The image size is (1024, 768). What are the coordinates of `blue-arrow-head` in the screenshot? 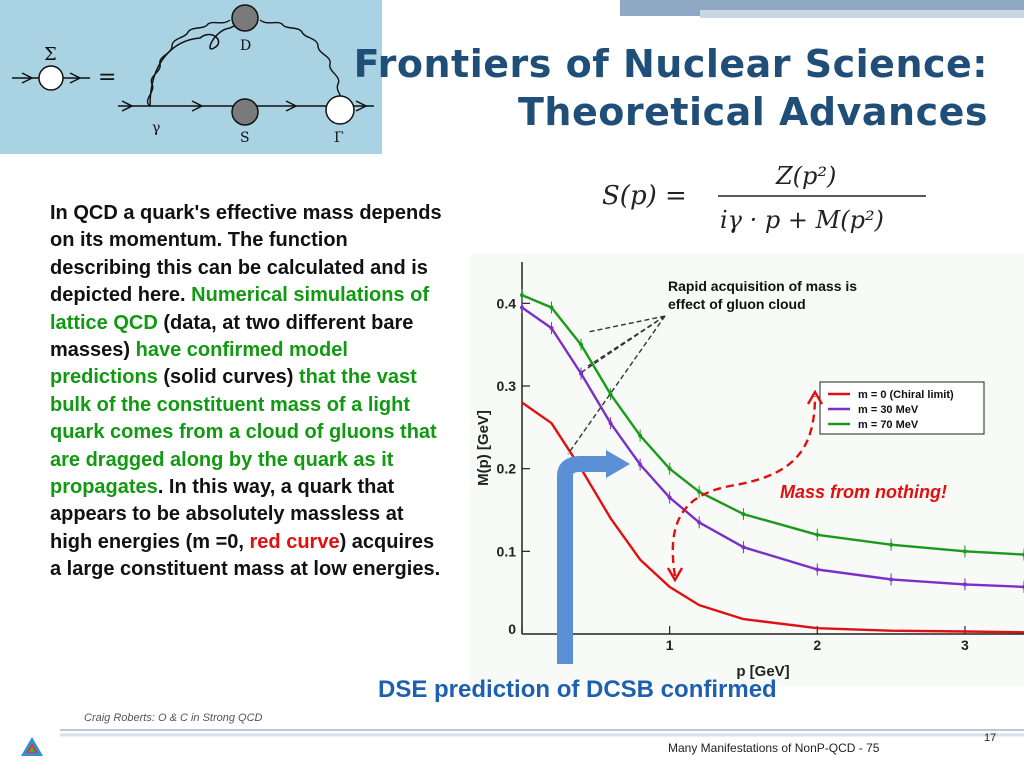 It's located at (618, 464).